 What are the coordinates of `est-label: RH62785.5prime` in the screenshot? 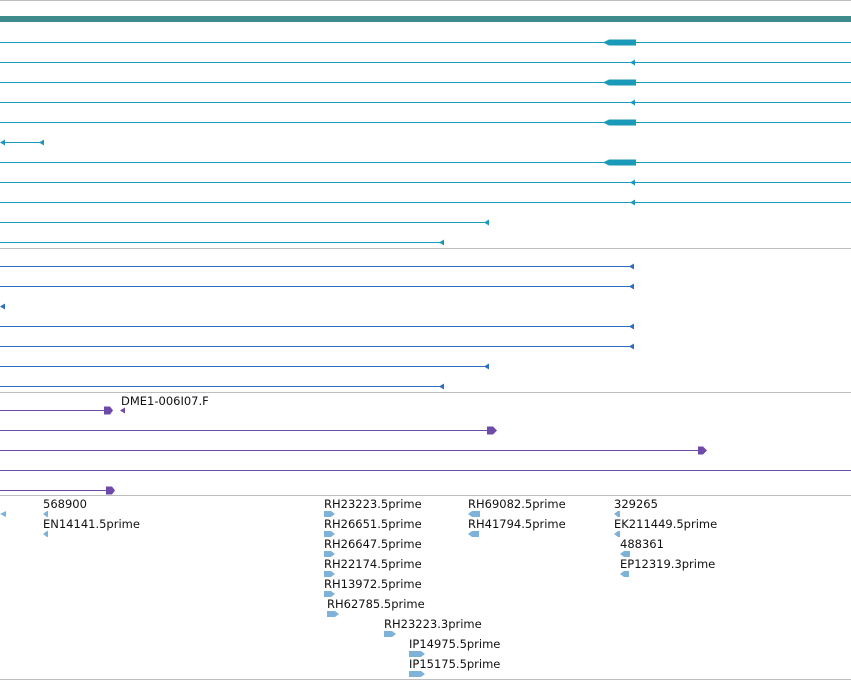 It's located at (376, 604).